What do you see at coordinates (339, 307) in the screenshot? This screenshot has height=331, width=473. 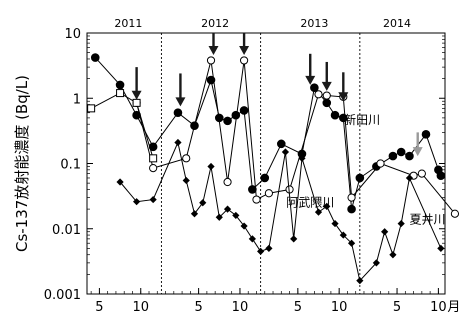 I see `x-tick-label-5: 10` at bounding box center [339, 307].